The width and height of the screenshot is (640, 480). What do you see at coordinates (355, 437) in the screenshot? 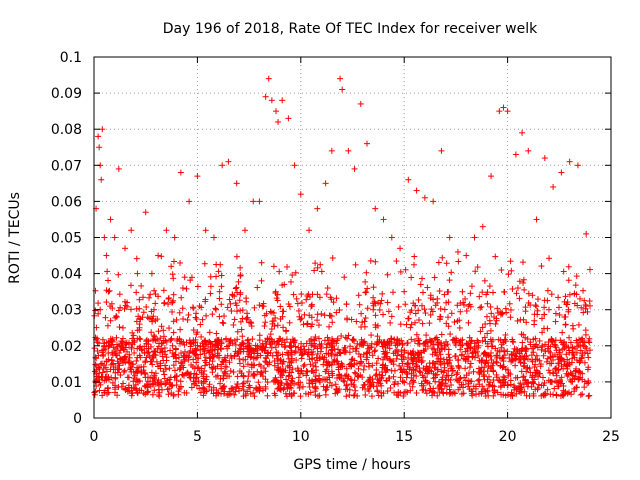
I see `x-tick-labels: 0 5 10 15 20 25` at bounding box center [355, 437].